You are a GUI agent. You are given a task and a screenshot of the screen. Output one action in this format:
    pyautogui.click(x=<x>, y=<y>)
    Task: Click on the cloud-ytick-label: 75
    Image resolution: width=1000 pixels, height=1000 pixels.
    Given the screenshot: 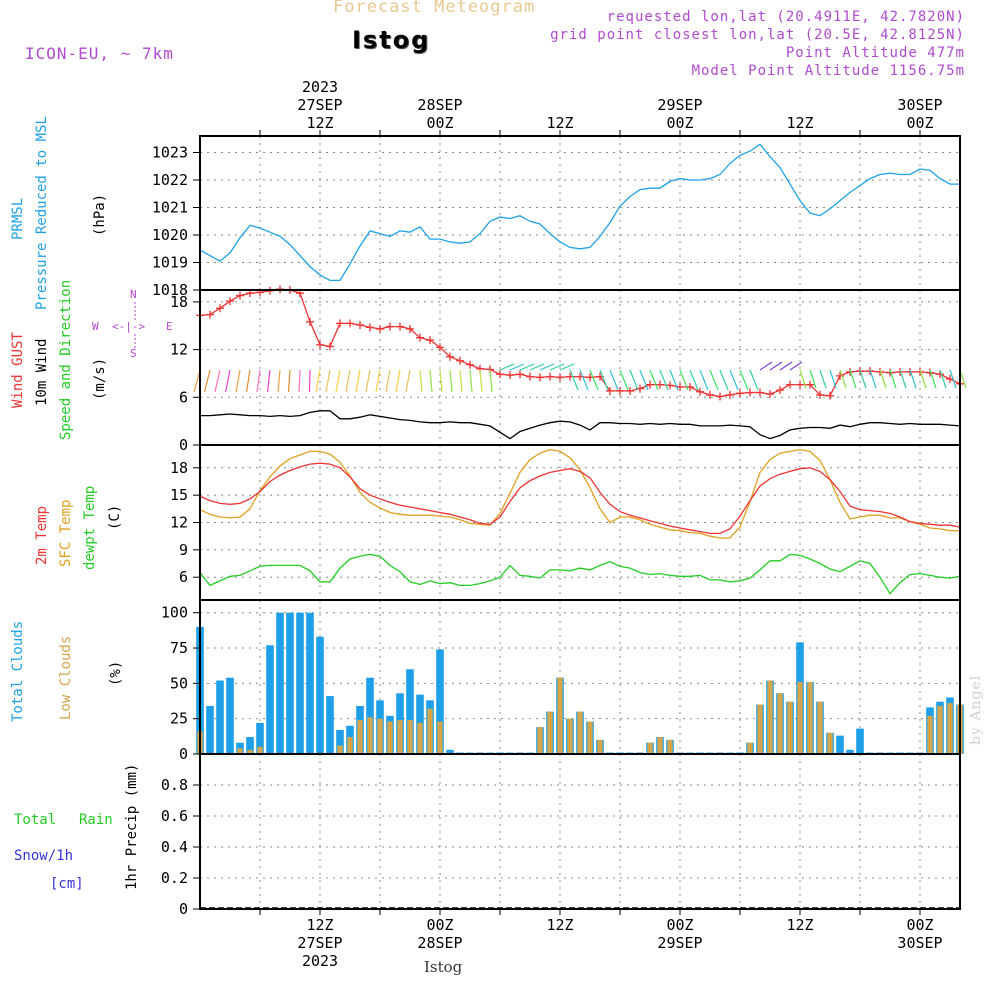 What is the action you would take?
    pyautogui.click(x=179, y=648)
    